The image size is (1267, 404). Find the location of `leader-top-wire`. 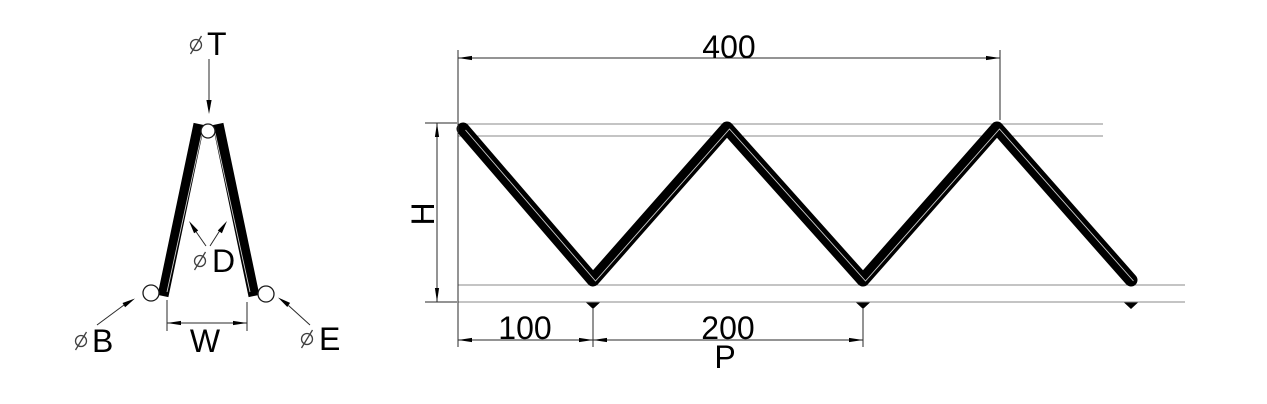

leader-top-wire is located at coordinates (209, 86).